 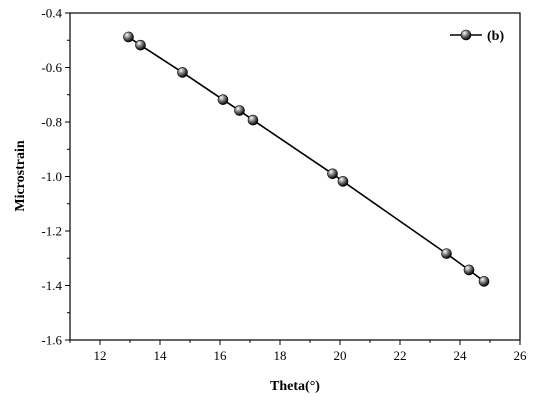 I want to click on x-tick-label: 12, so click(x=100, y=355).